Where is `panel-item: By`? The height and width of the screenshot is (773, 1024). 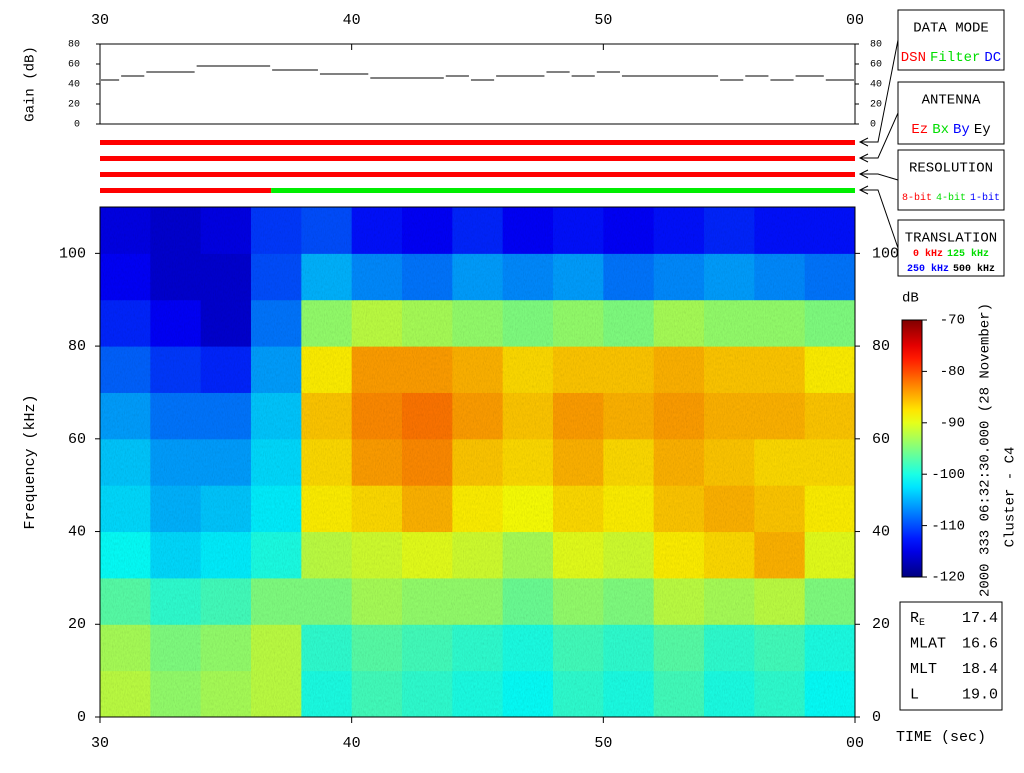 panel-item: By is located at coordinates (961, 130).